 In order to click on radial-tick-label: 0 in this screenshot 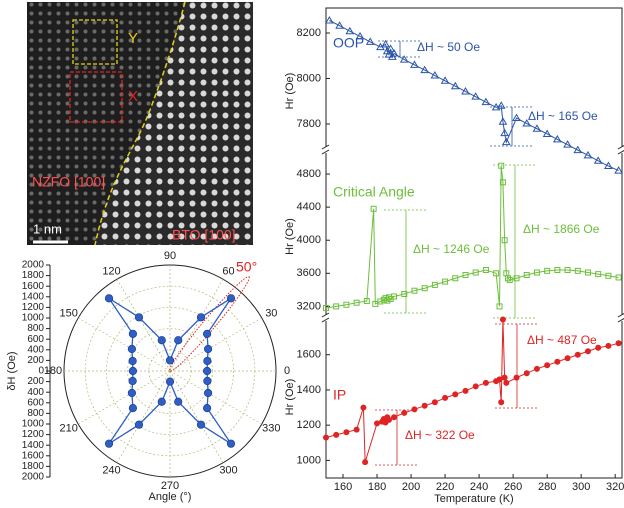, I will do `click(41, 371)`.